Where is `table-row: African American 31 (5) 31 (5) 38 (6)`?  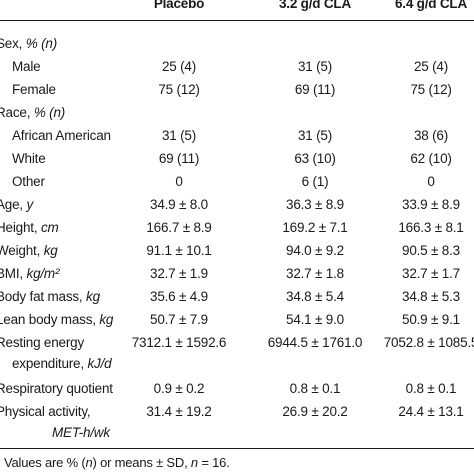
table-row: African American 31 (5) 31 (5) 38 (6) is located at coordinates (237, 137).